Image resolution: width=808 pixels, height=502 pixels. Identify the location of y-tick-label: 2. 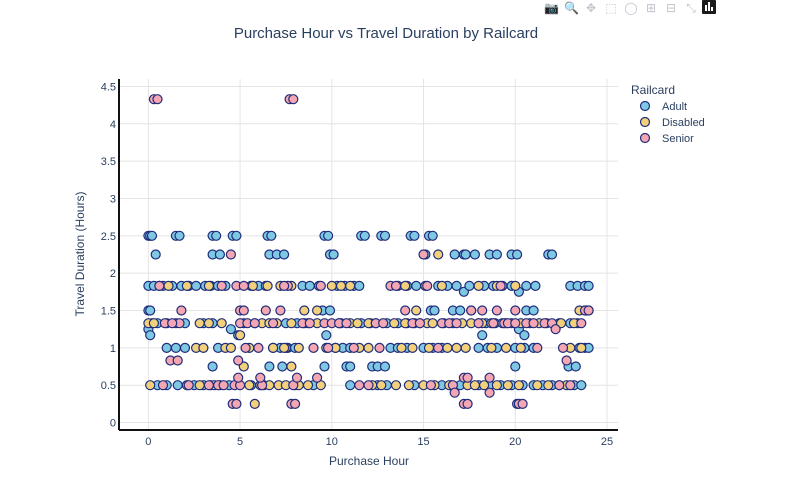
(113, 274).